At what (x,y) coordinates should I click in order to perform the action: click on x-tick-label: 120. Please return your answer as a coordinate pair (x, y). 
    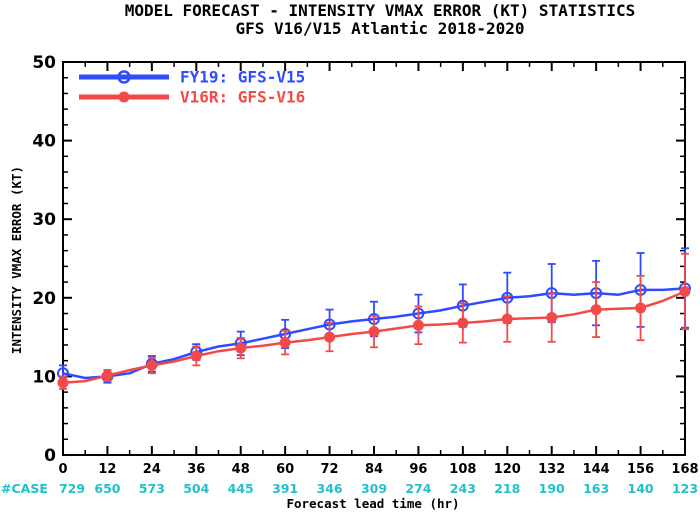
    Looking at the image, I should click on (507, 469).